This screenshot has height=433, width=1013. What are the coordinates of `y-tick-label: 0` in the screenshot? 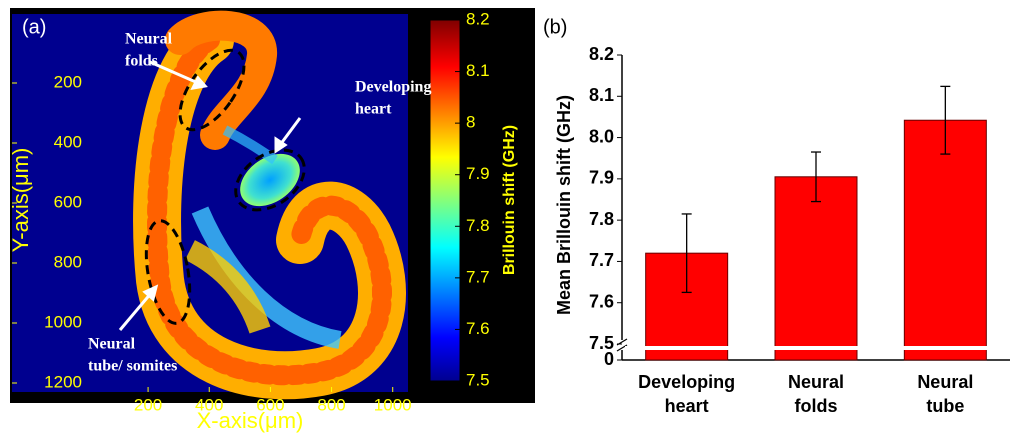 It's located at (609, 359).